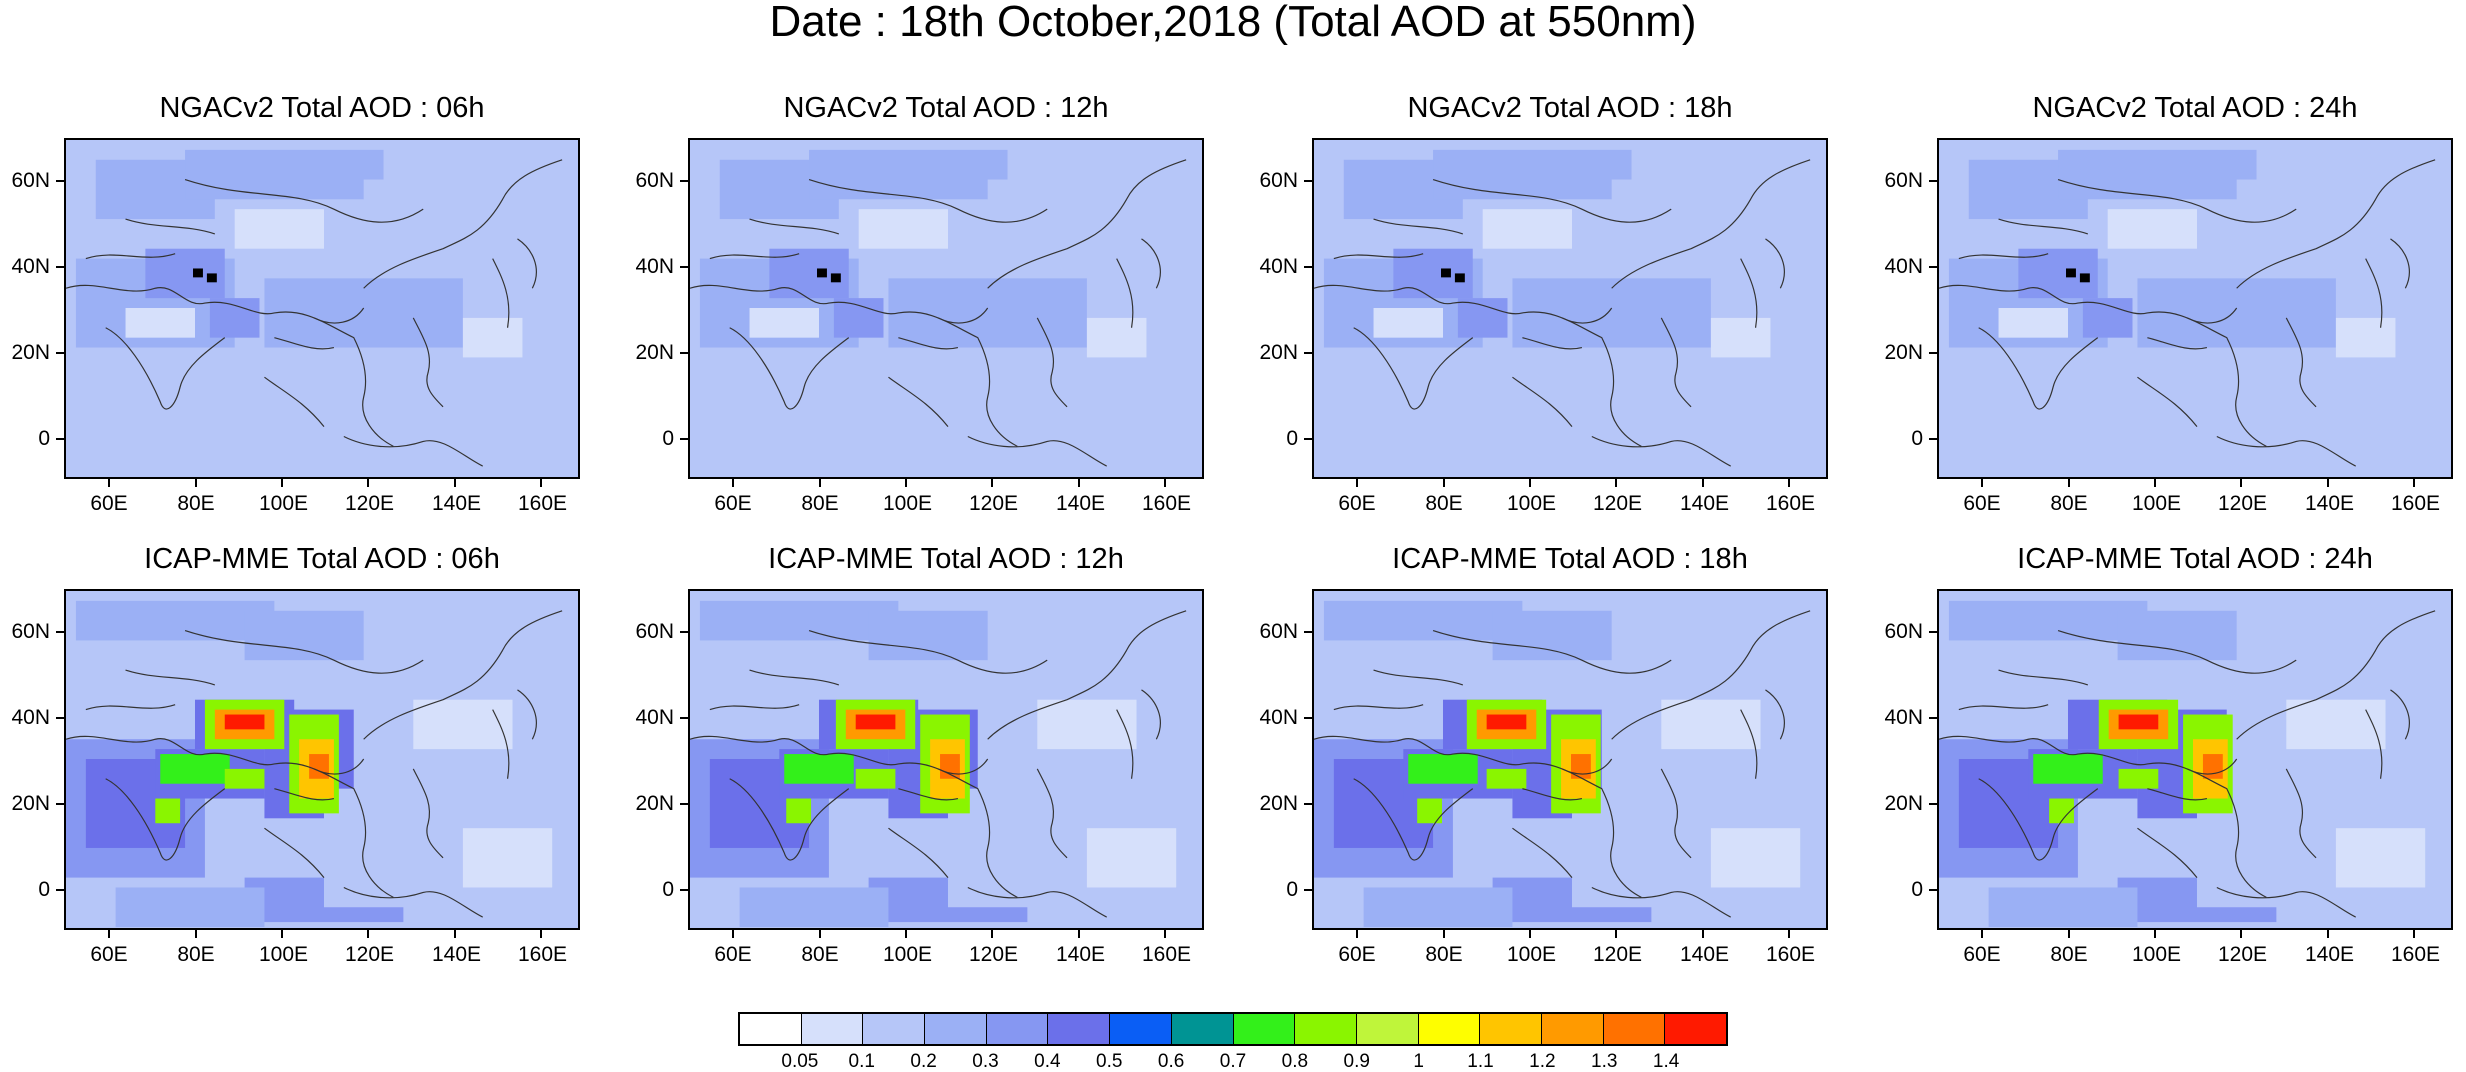 The width and height of the screenshot is (2466, 1072). What do you see at coordinates (1542, 1061) in the screenshot?
I see `colorbar-label: 1.2` at bounding box center [1542, 1061].